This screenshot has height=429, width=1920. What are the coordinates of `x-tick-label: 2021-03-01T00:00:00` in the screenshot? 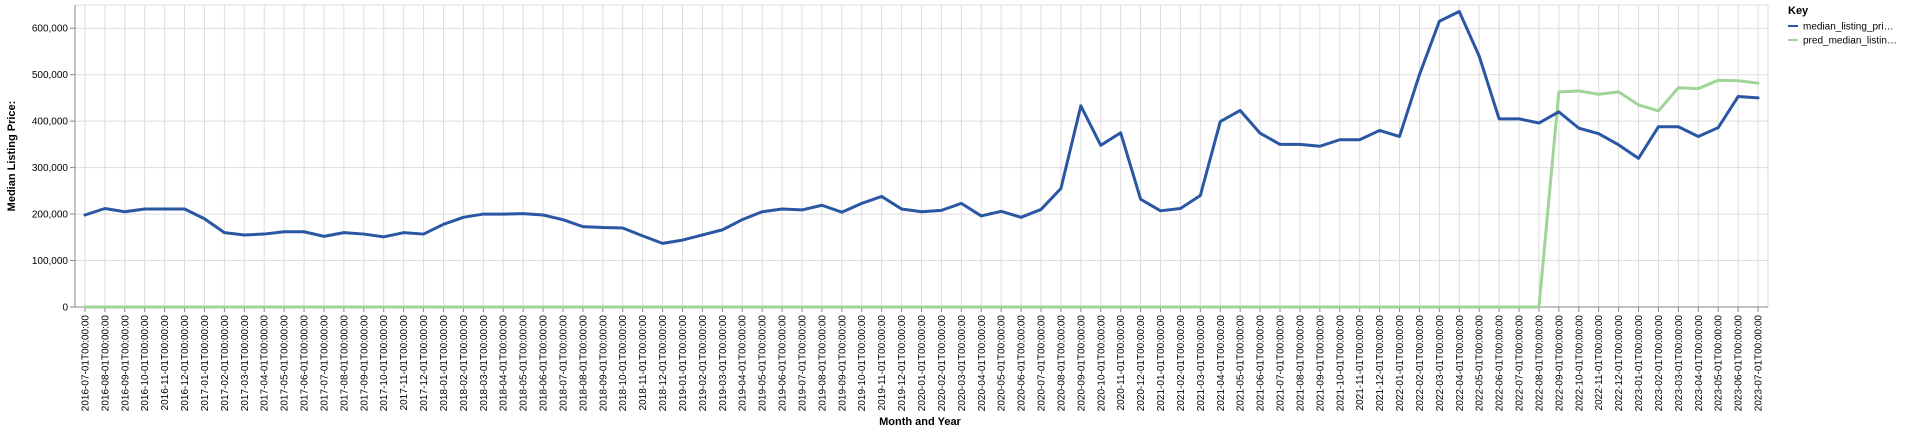 It's located at (1201, 363).